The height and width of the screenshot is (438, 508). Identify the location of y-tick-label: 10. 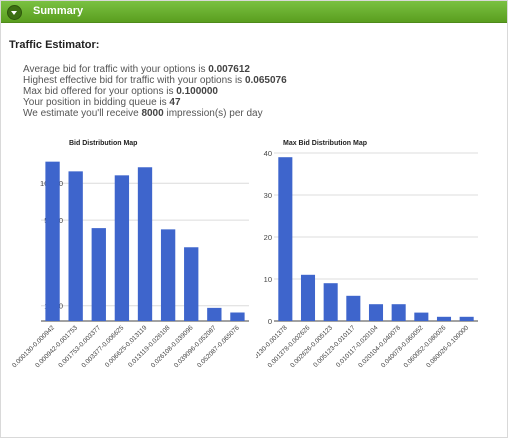
(268, 279).